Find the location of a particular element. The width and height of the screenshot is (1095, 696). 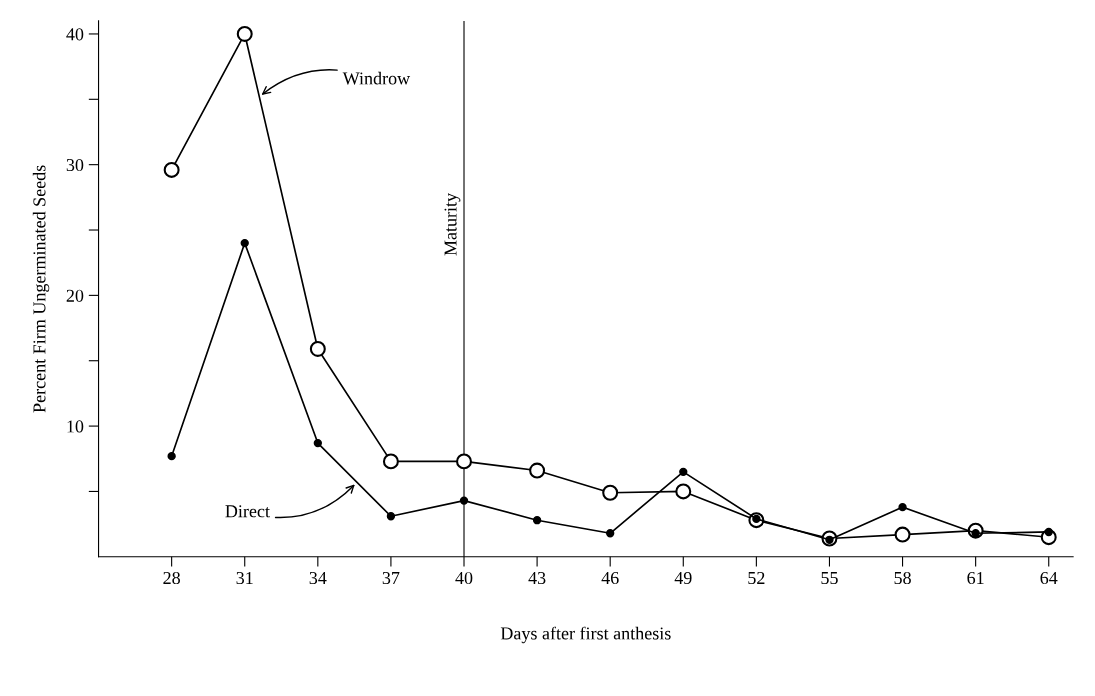

x-axis-title: Days after first anthesis is located at coordinates (585, 635).